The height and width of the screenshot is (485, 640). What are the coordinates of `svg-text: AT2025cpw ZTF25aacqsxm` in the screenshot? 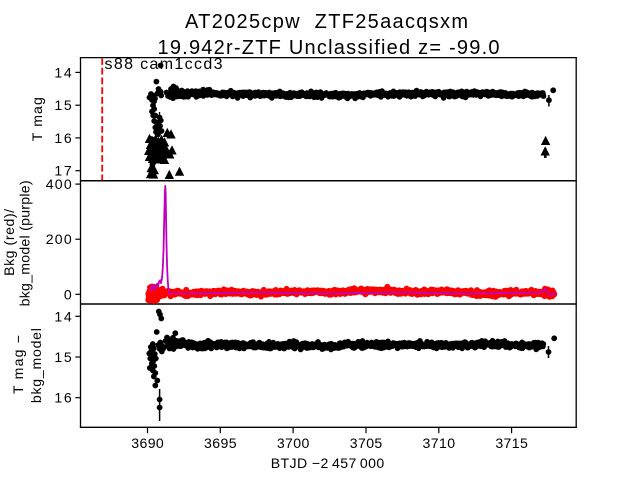 It's located at (326, 22).